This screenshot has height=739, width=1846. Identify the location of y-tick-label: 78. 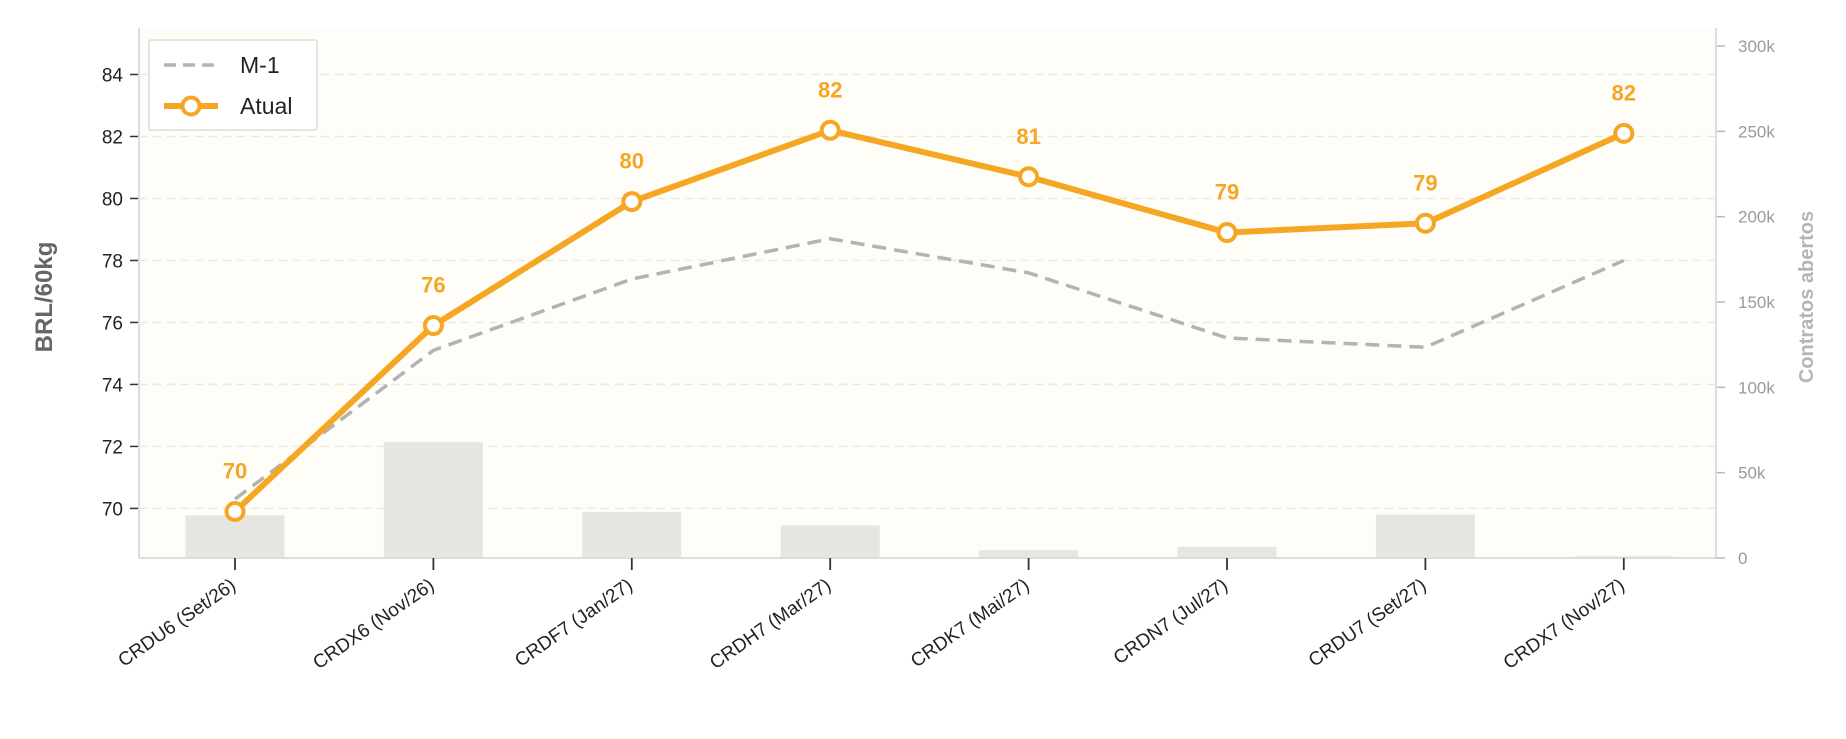
(112, 261).